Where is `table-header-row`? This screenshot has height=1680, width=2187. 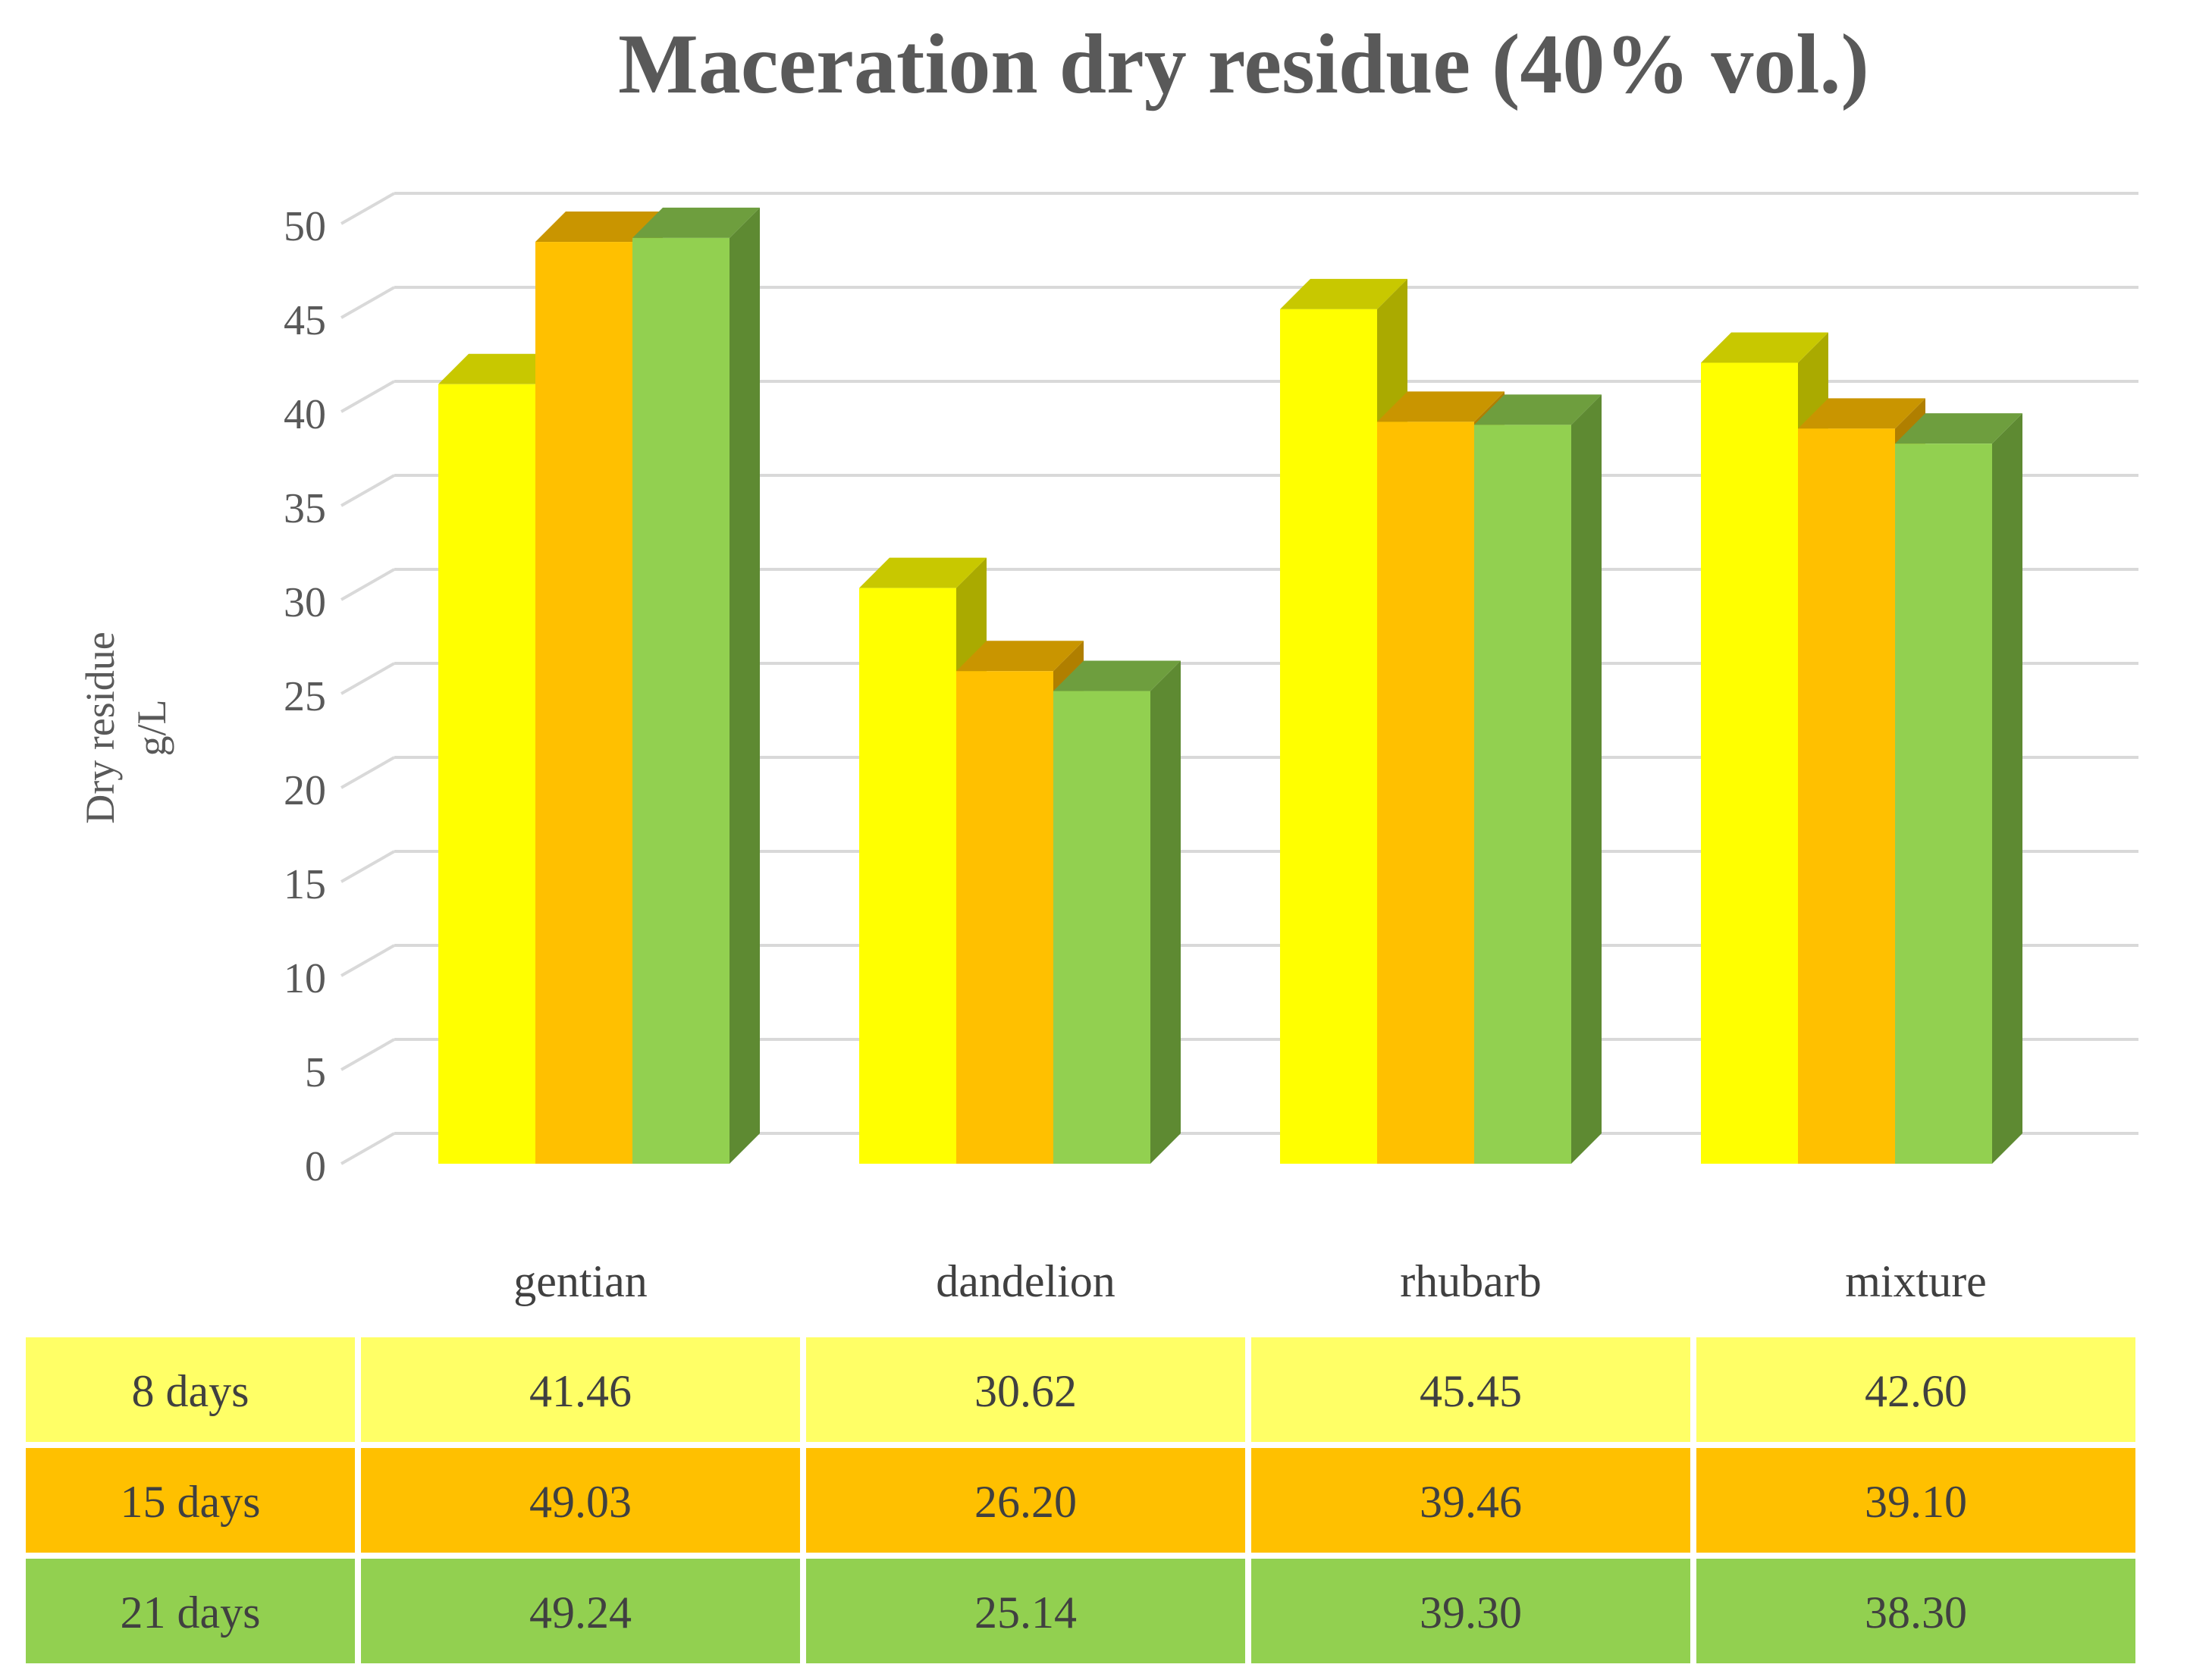 table-header-row is located at coordinates (1248, 1277).